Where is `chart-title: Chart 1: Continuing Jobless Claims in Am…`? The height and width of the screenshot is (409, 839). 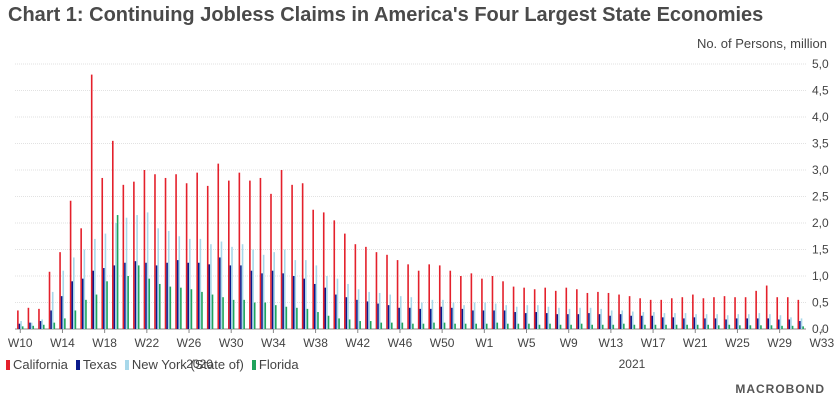
chart-title: Chart 1: Continuing Jobless Claims in Am… is located at coordinates (386, 15).